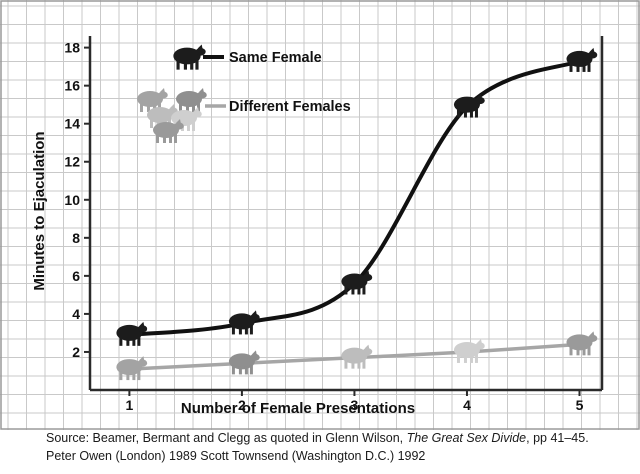 The width and height of the screenshot is (640, 474). What do you see at coordinates (129, 405) in the screenshot?
I see `x-tick-label: 1` at bounding box center [129, 405].